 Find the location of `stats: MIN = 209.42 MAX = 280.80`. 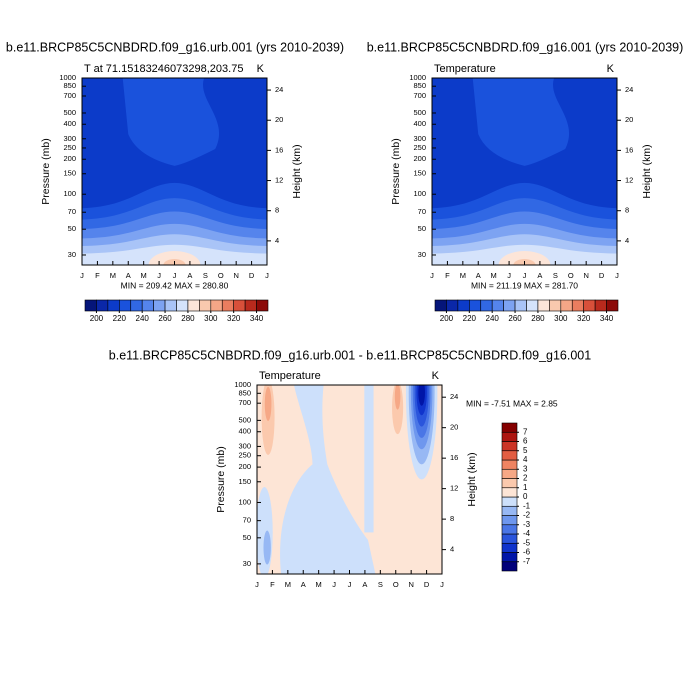

stats: MIN = 209.42 MAX = 280.80 is located at coordinates (175, 285).